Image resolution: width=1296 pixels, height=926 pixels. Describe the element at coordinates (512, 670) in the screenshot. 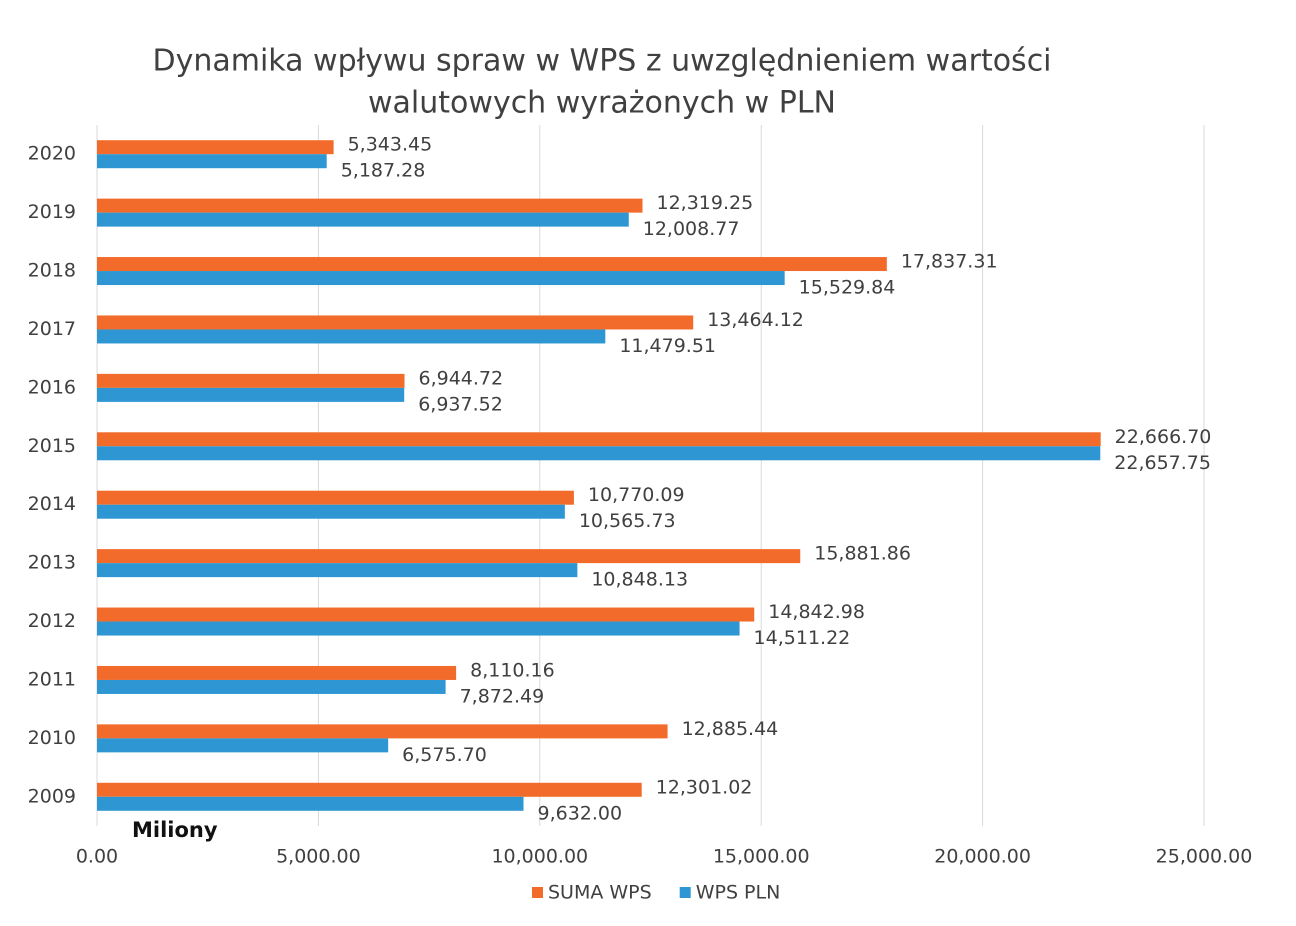

I see `data-label: 8,110.16` at that location.